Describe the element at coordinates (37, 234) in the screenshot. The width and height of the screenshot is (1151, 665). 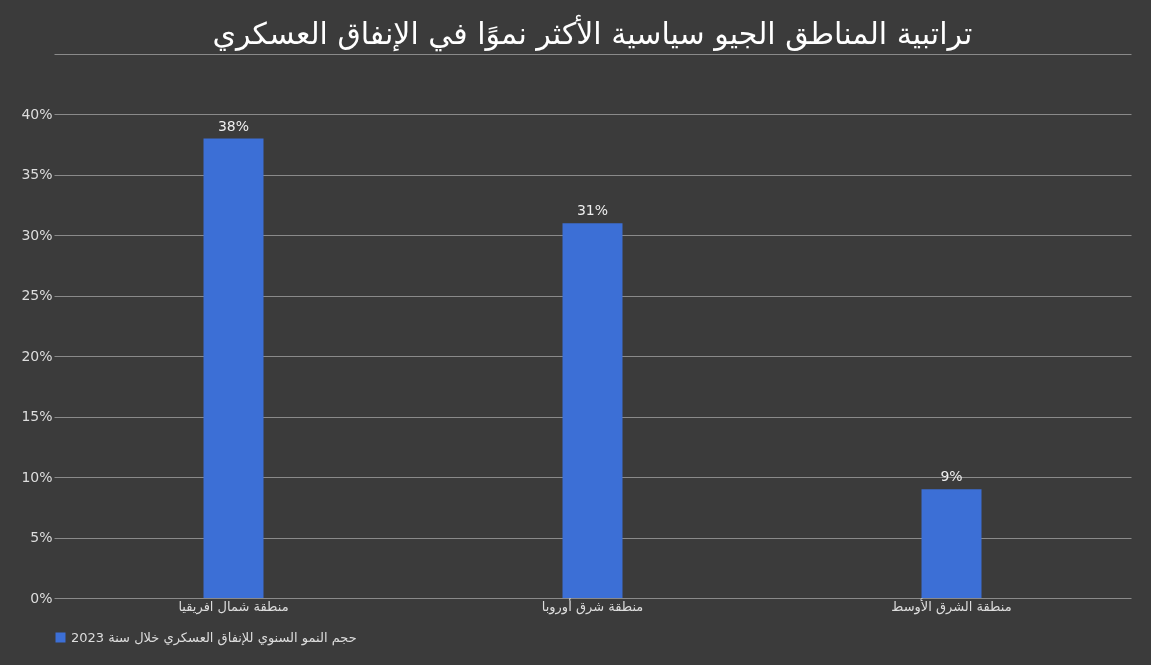
I see `y-tick-label: 30%` at that location.